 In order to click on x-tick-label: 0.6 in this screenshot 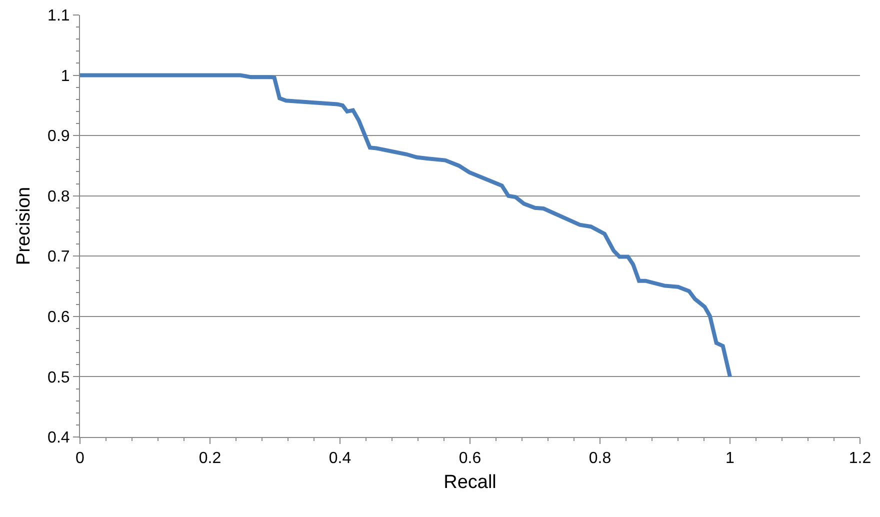, I will do `click(470, 459)`.